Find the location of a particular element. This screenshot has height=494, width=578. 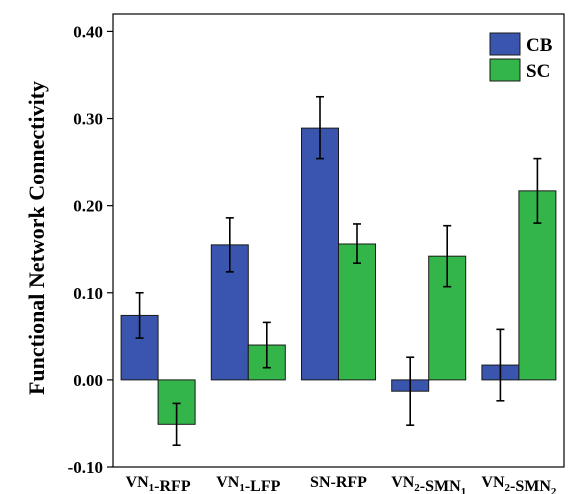

y-axis-label-group: Functional Network Connectivity is located at coordinates (36, 238).